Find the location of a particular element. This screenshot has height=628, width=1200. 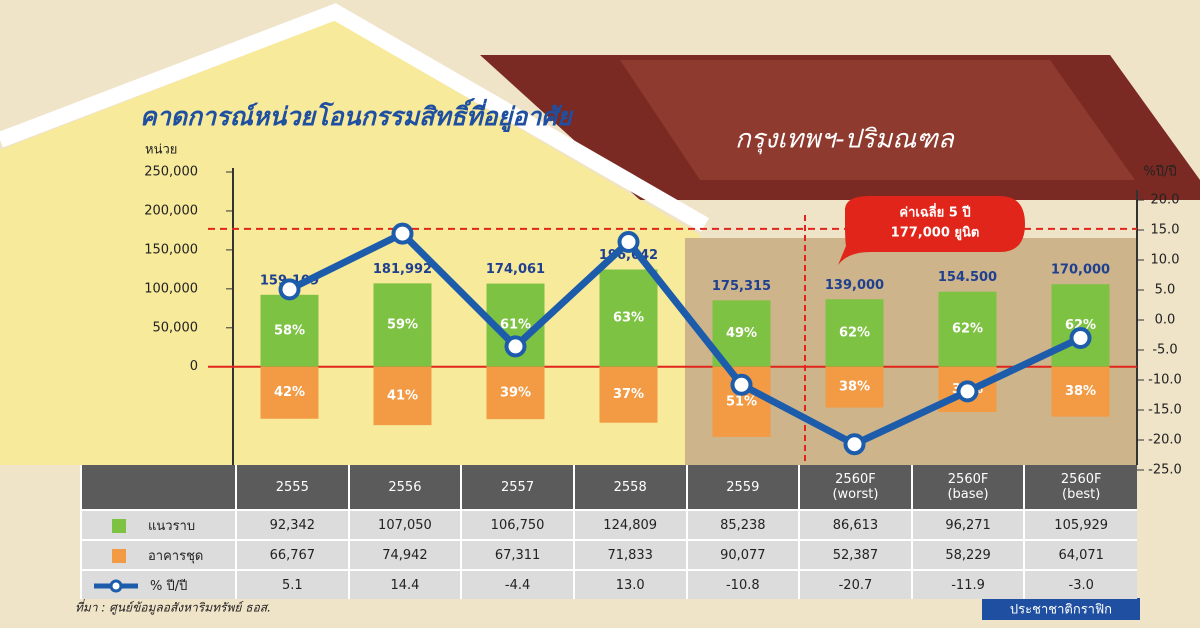

y2-tick-label: 15.0 is located at coordinates (1165, 230).